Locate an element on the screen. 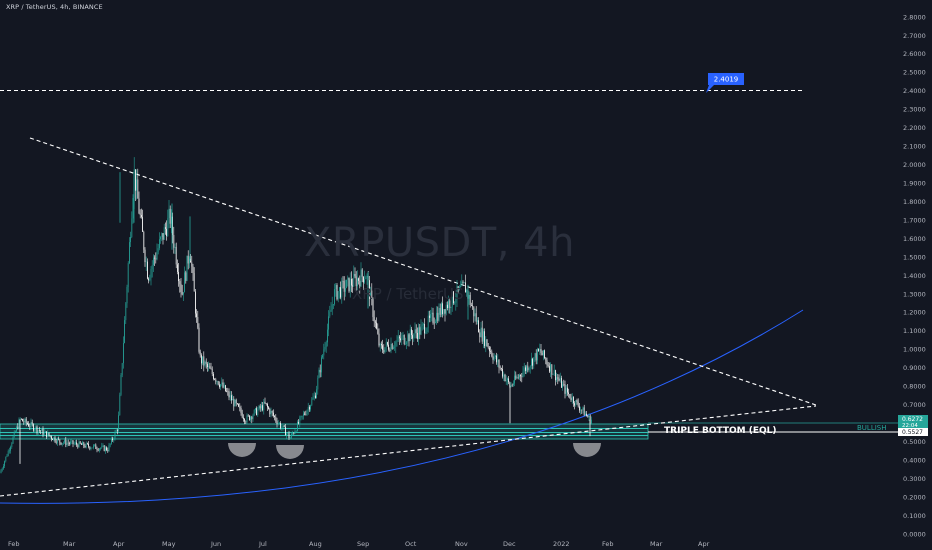 This screenshot has height=550, width=932. price-tick-label: 0.7000 is located at coordinates (914, 405).